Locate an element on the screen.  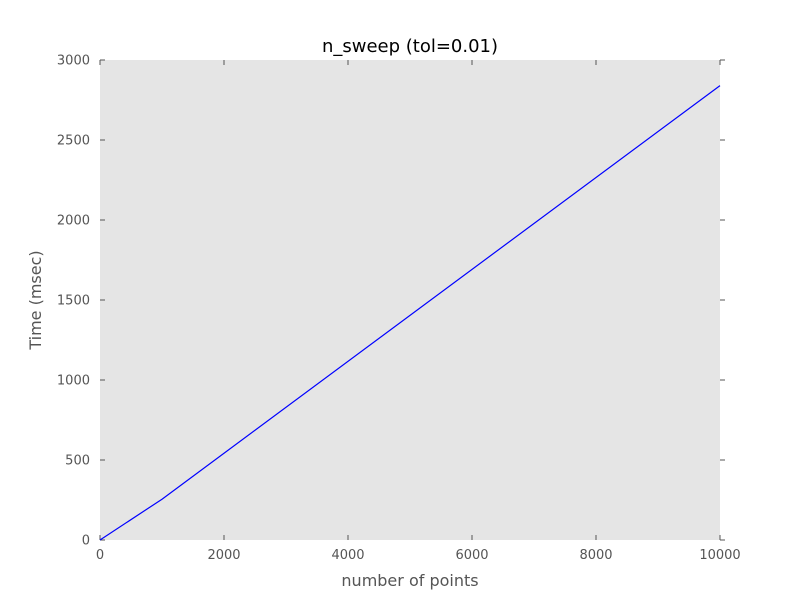
x-tick-label: 4000 is located at coordinates (347, 555).